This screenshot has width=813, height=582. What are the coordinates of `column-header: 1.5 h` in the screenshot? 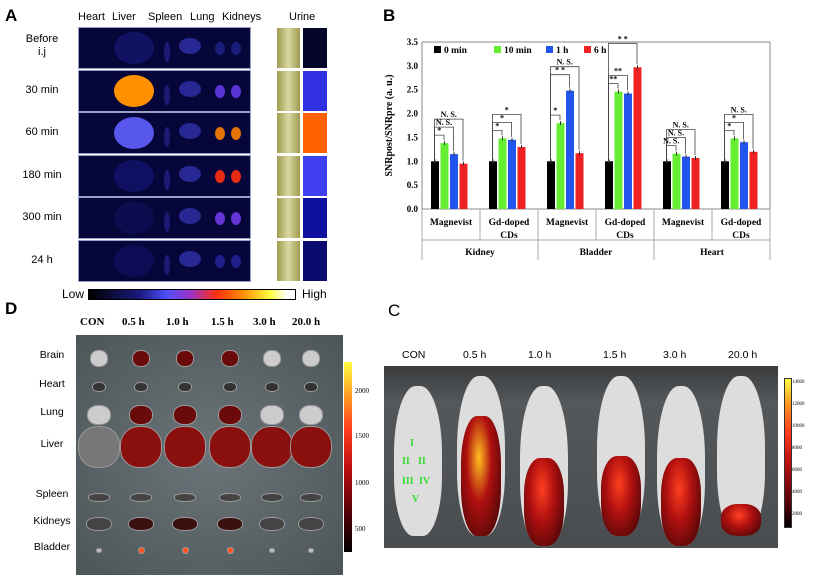 It's located at (222, 322).